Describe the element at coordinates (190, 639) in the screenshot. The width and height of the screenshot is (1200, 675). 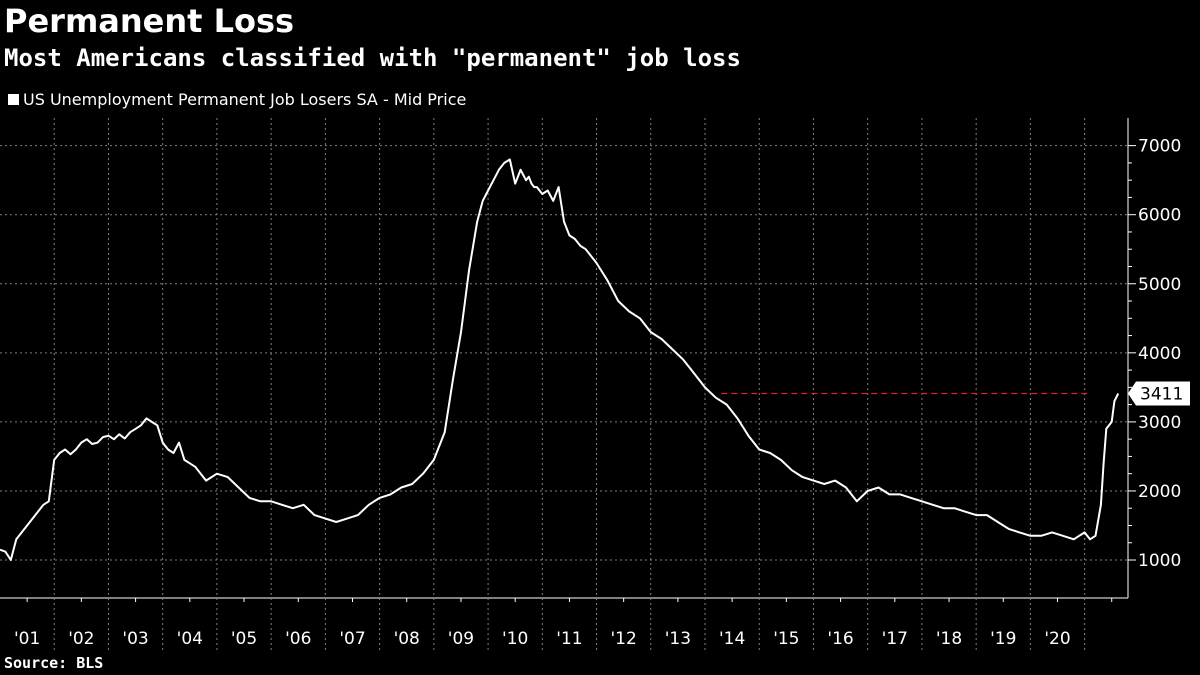
I see `x-tick-label: '04` at that location.